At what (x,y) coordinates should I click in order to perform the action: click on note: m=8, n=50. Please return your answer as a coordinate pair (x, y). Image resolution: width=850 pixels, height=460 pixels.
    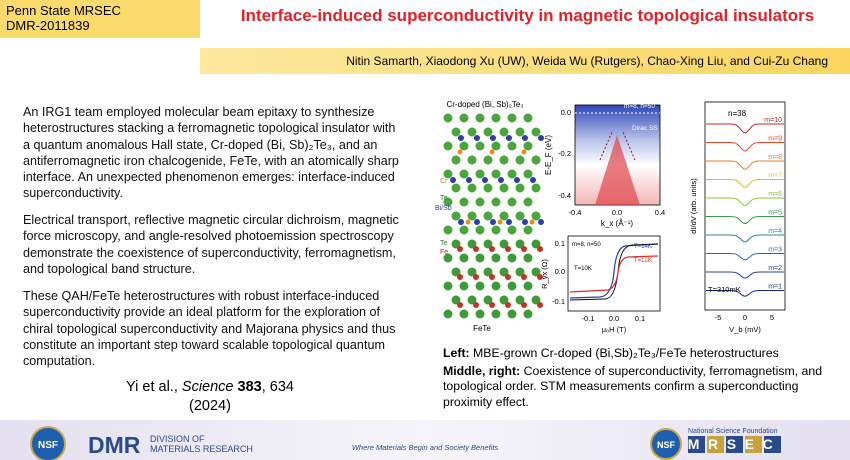
    Looking at the image, I should click on (639, 106).